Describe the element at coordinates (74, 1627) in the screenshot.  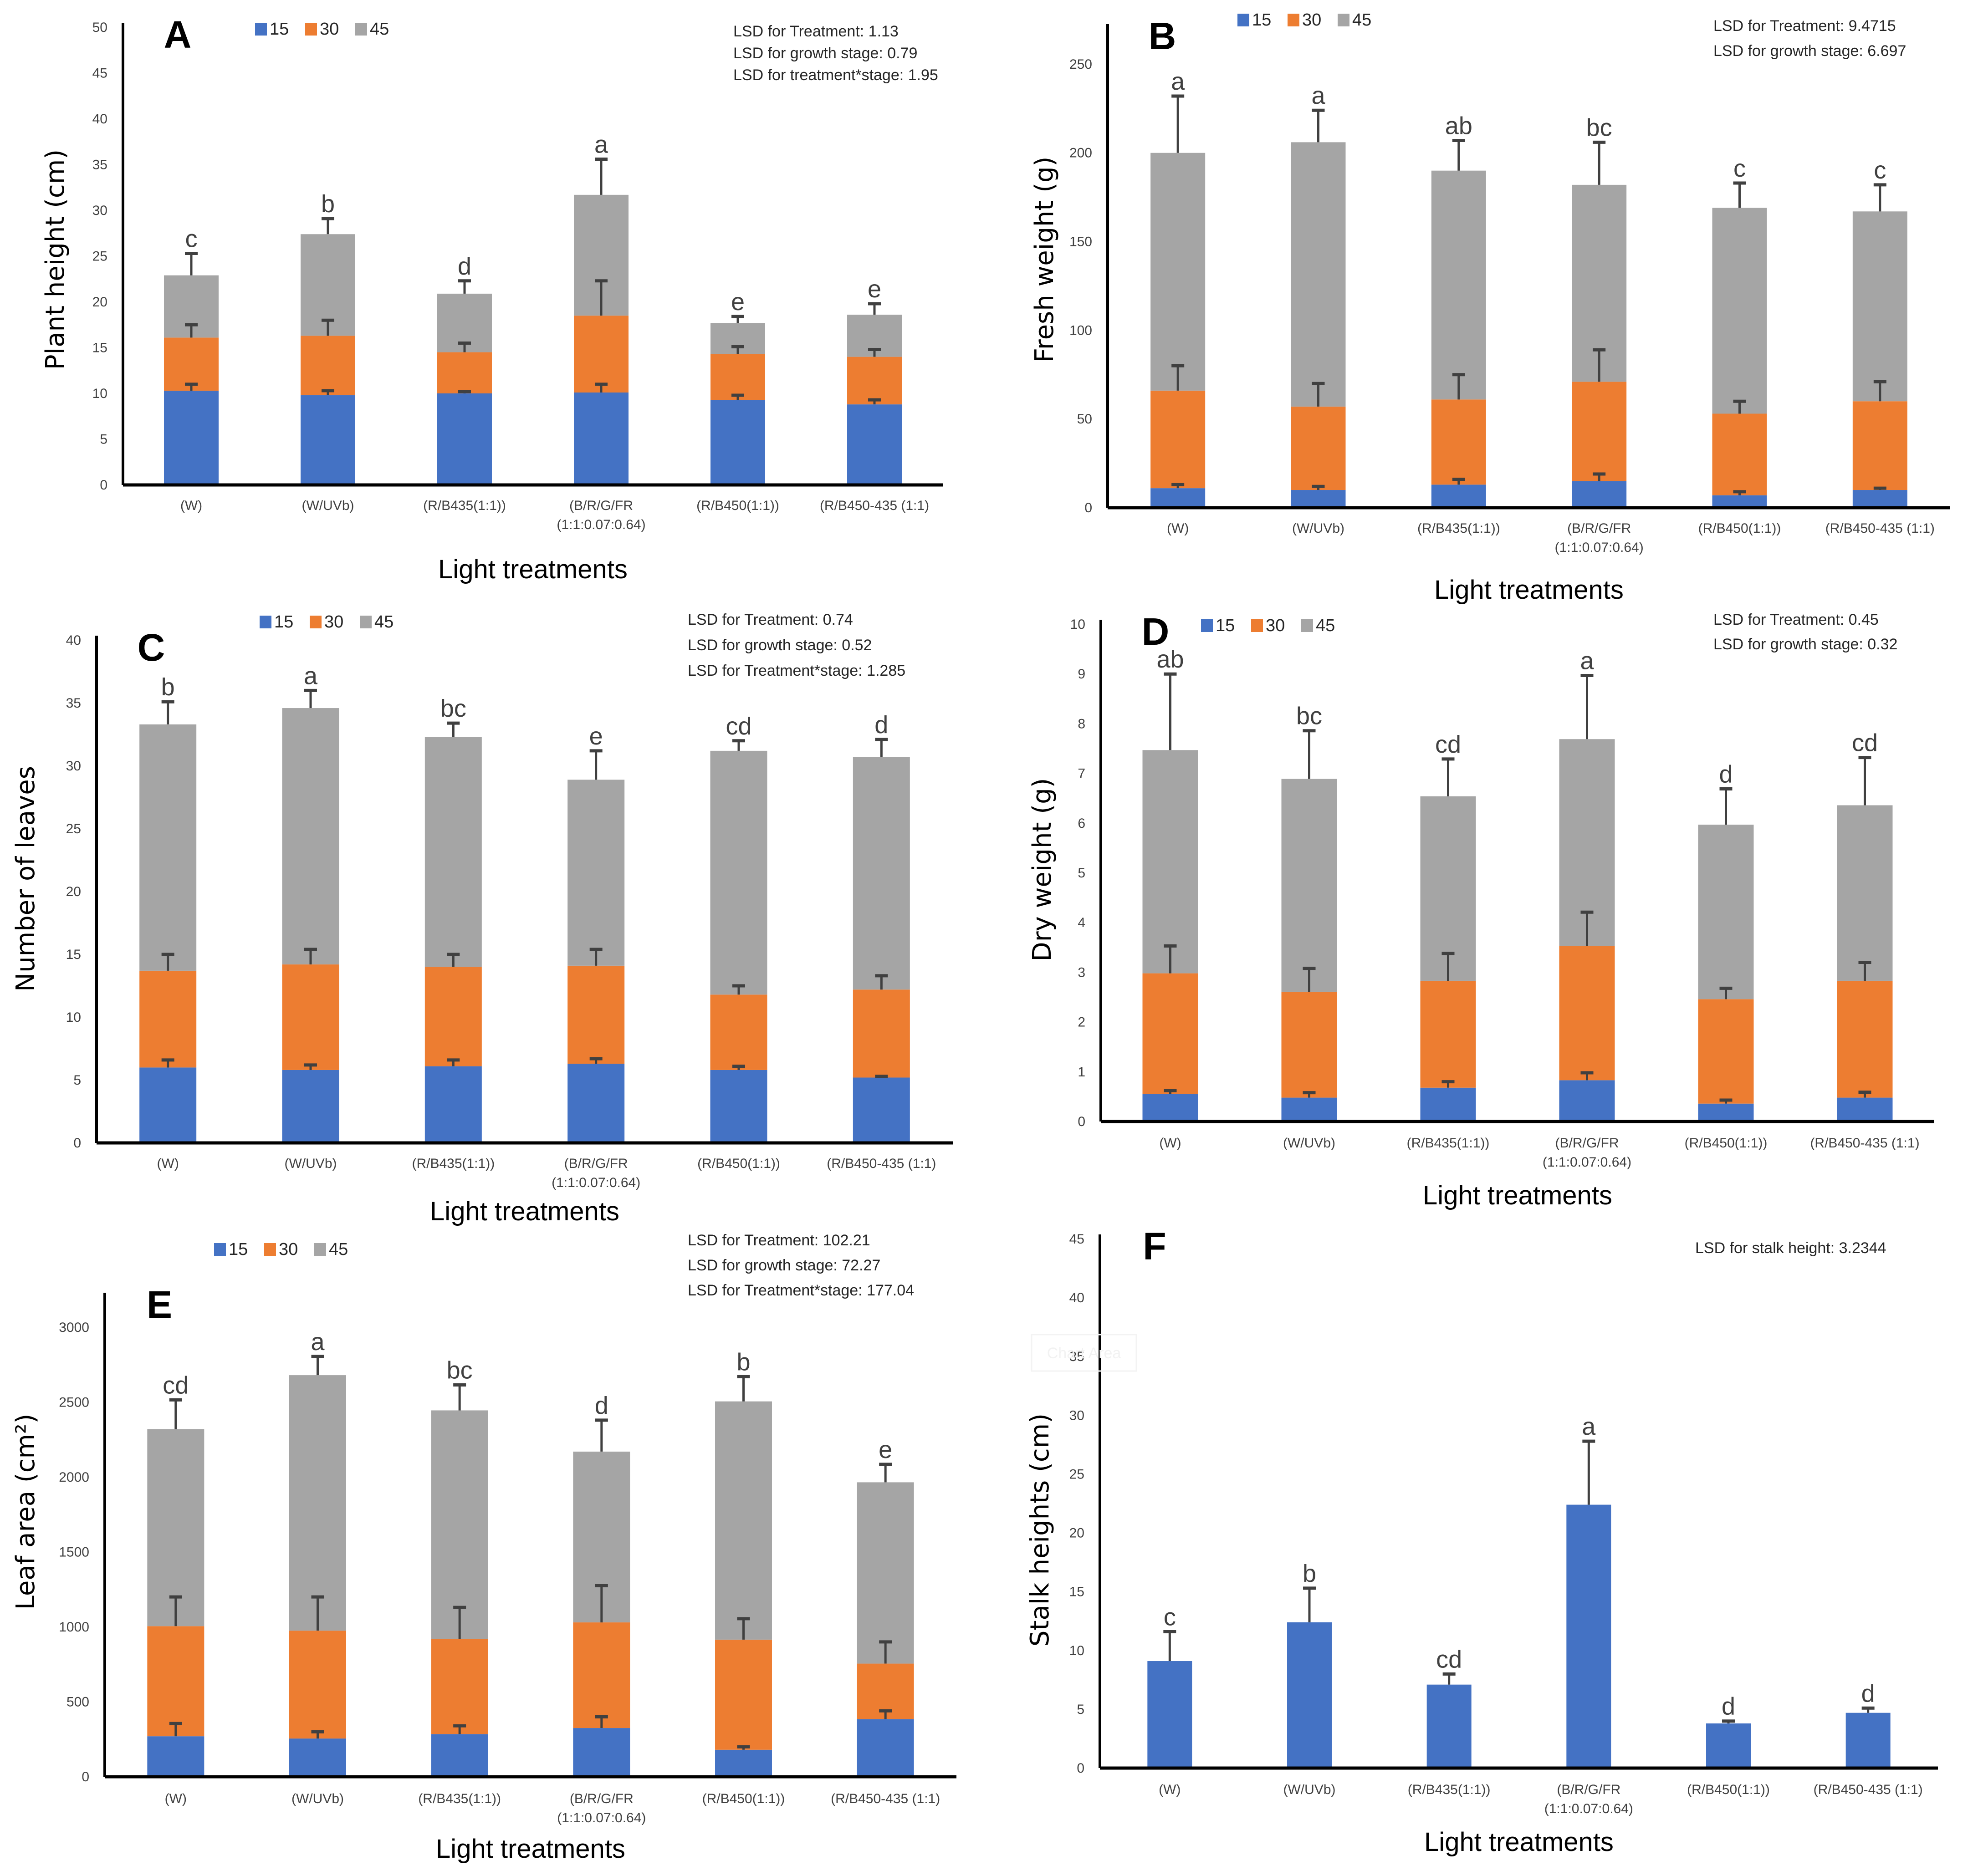
I see `y-tick-label: 1000` at that location.